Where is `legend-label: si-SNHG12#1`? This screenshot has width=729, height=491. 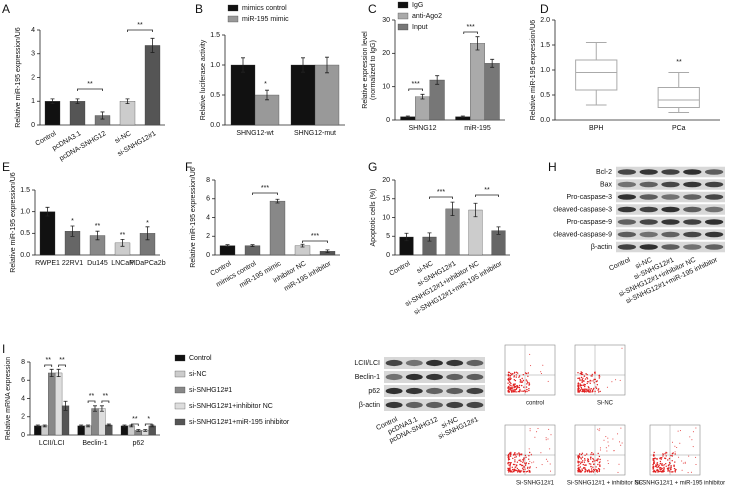 legend-label: si-SNHG12#1 is located at coordinates (210, 390).